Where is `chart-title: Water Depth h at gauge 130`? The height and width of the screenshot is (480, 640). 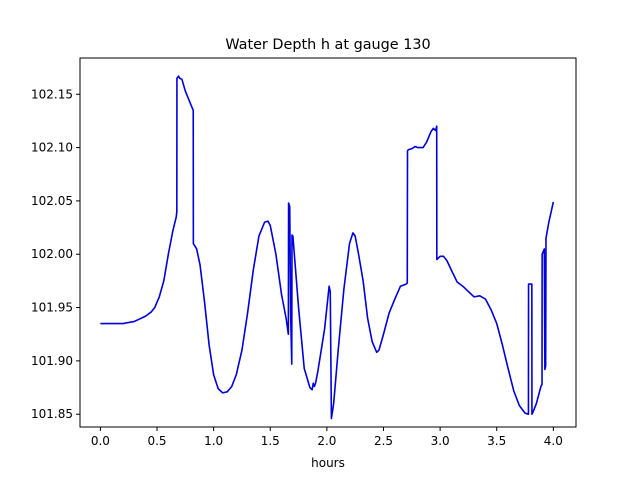 chart-title: Water Depth h at gauge 130 is located at coordinates (327, 45).